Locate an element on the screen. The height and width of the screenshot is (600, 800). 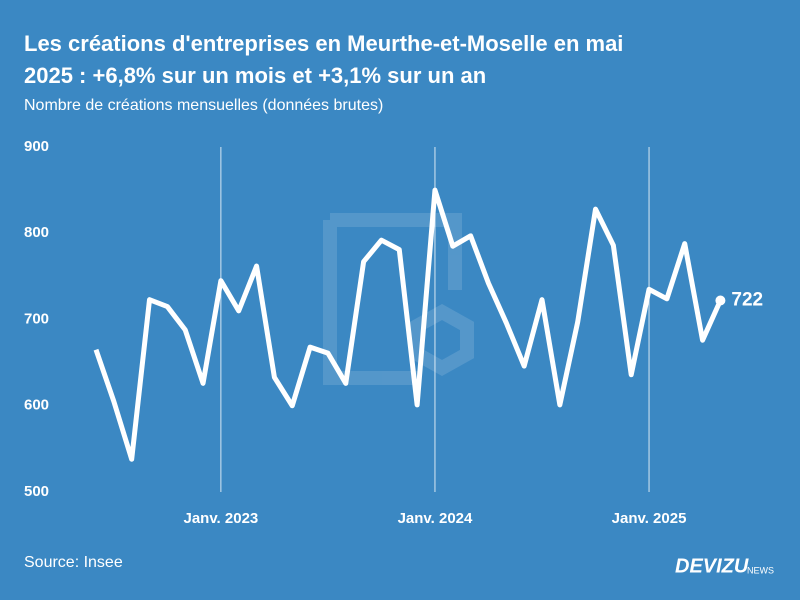
brand-suffix: NEWS is located at coordinates (760, 570).